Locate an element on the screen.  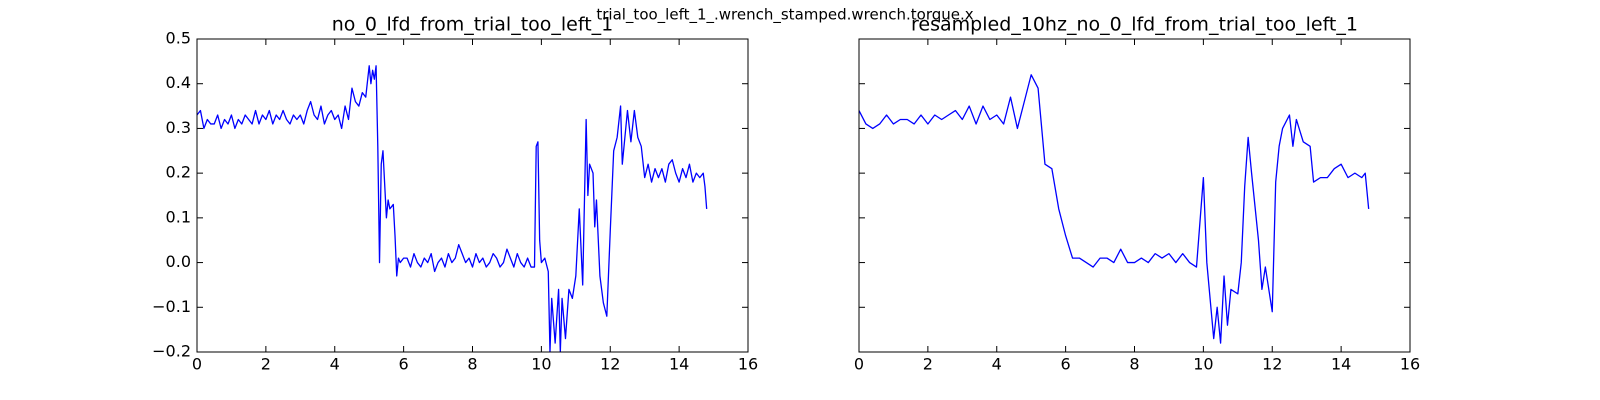
axes-title: no_0_lfd_from_trial_too_left_1 is located at coordinates (473, 25).